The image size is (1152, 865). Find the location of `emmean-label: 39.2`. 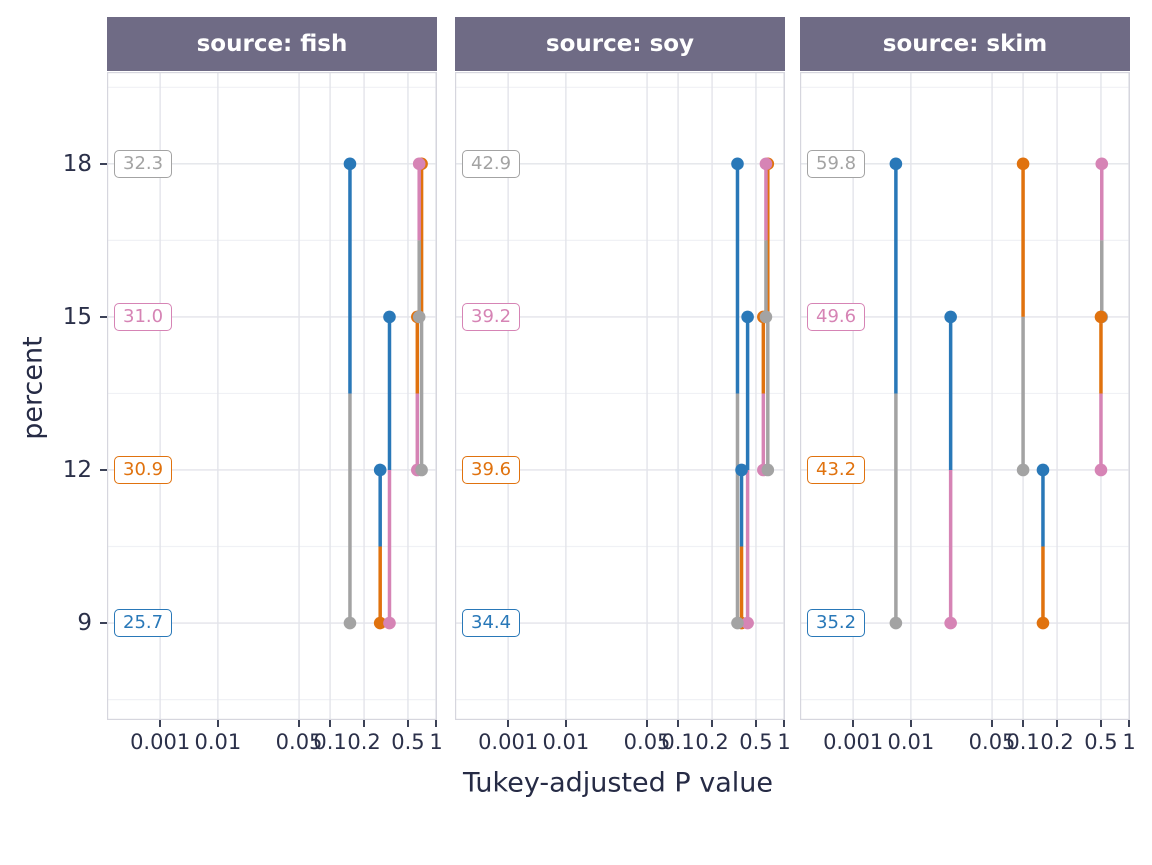

emmean-label: 39.2 is located at coordinates (491, 316).